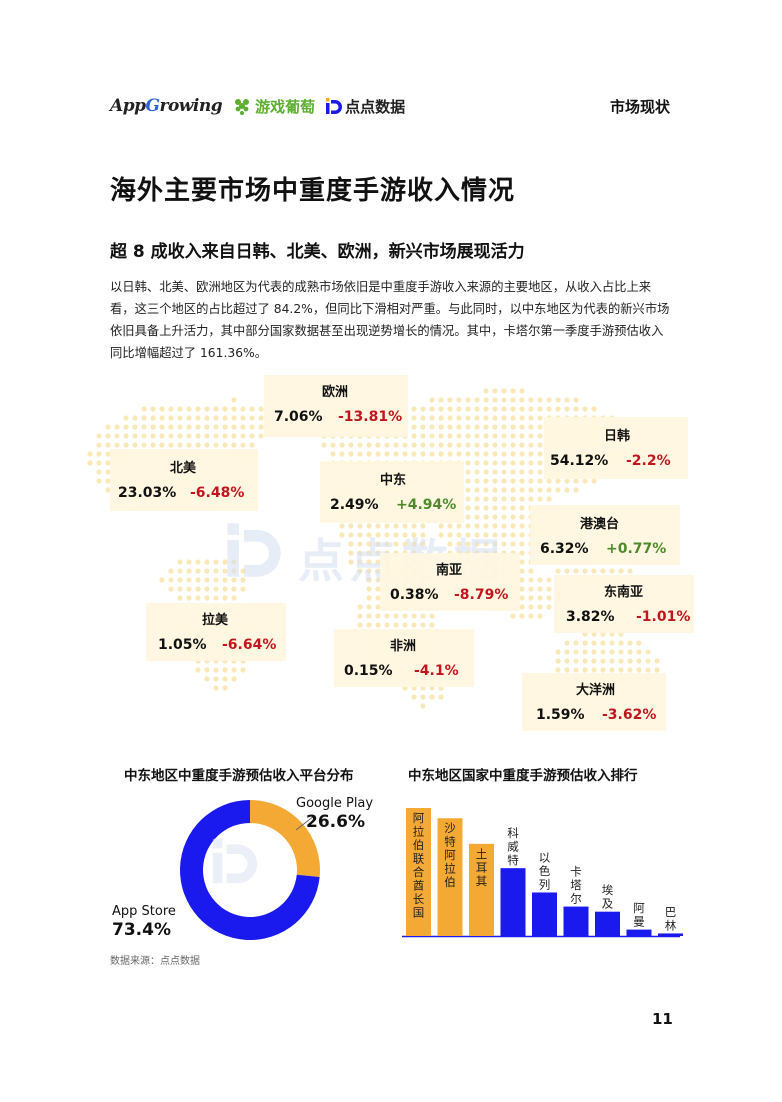  Describe the element at coordinates (482, 867) in the screenshot. I see `bar-category-label-char: 耳` at that location.